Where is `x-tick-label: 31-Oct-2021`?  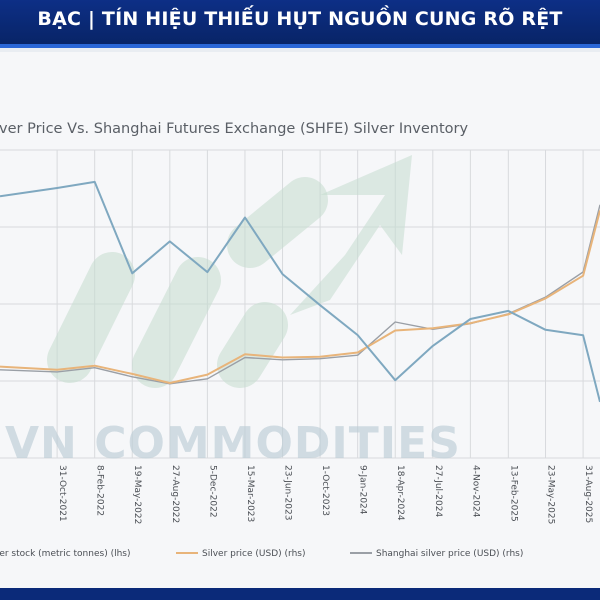 x-tick-label: 31-Oct-2021 is located at coordinates (62, 493).